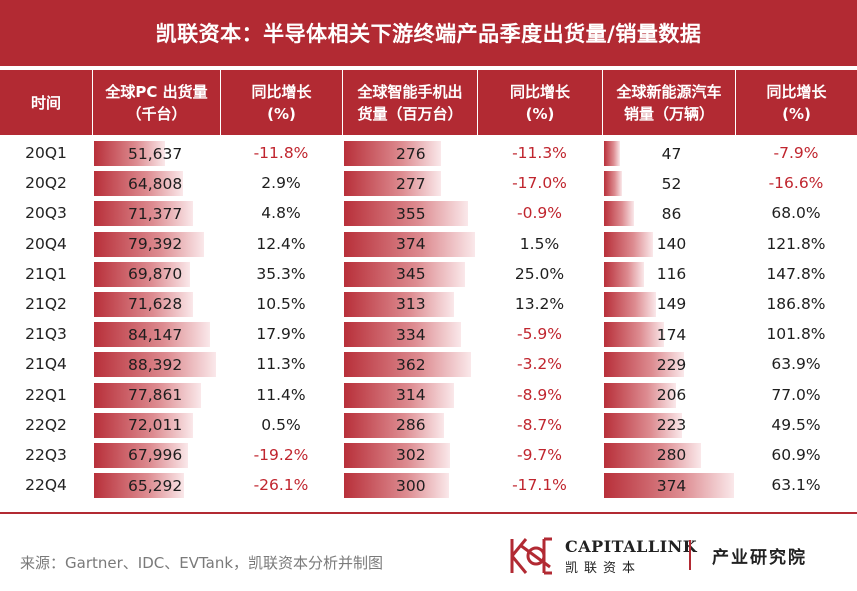  I want to click on phone-shipment: 313, so click(410, 304).